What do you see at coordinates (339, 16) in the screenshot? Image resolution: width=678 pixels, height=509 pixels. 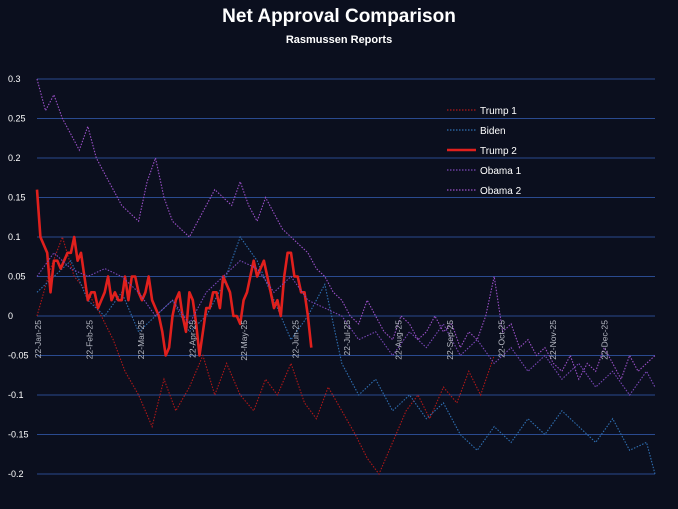 I see `chart-title: Net Approval Comparison` at bounding box center [339, 16].